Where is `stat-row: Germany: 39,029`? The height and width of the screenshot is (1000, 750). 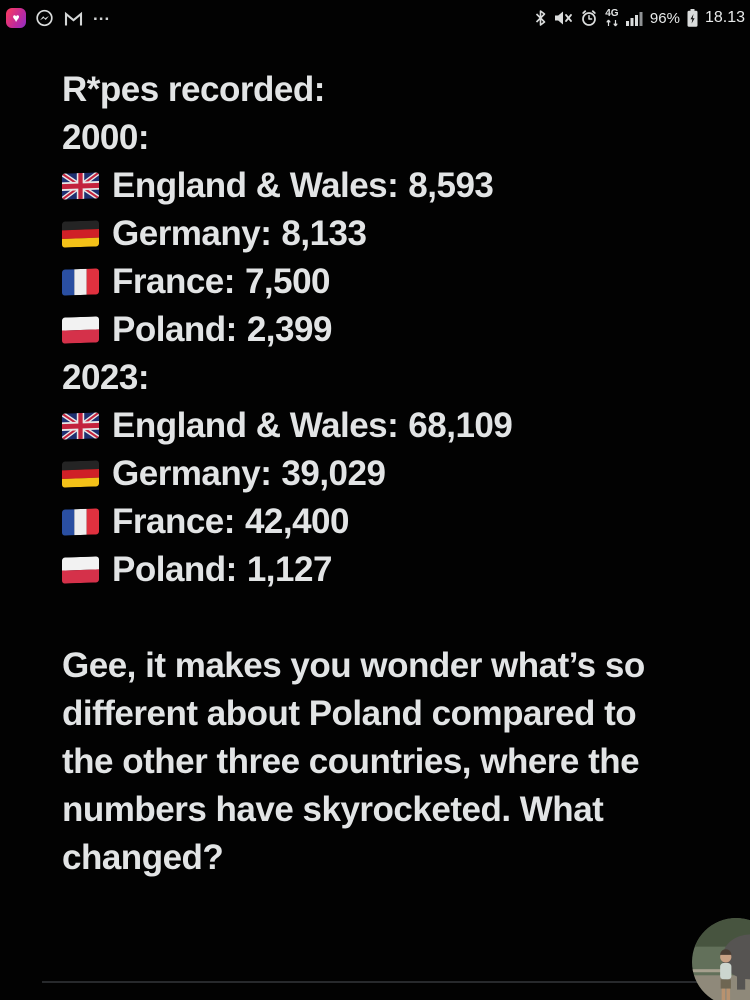 stat-row: Germany: 39,029 is located at coordinates (392, 474).